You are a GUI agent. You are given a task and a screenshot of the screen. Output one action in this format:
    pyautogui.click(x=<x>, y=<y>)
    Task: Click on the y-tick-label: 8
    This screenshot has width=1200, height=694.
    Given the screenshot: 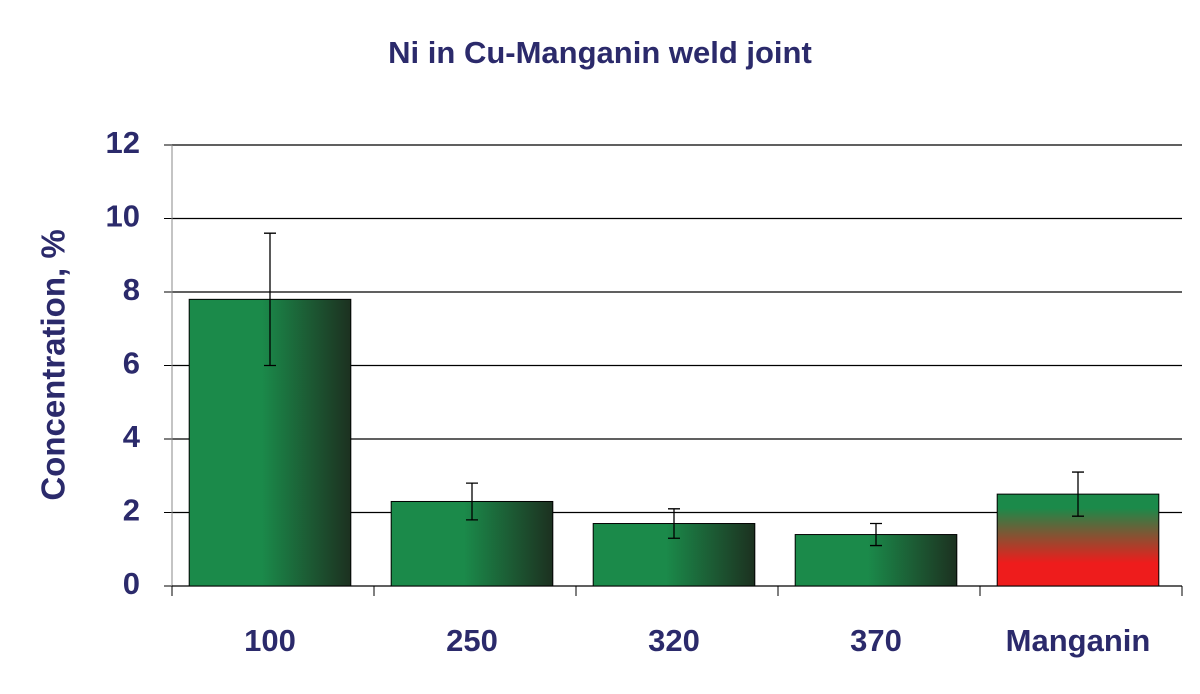 What is the action you would take?
    pyautogui.click(x=131, y=289)
    